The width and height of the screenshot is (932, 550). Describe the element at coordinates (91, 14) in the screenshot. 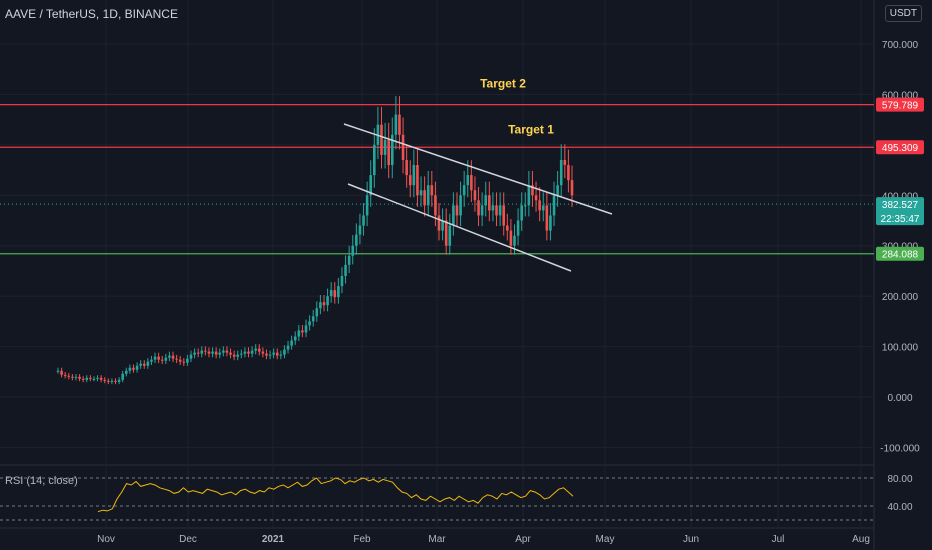

I see `symbol-title: AAVE / TetherUS, 1D, BINANCE` at that location.